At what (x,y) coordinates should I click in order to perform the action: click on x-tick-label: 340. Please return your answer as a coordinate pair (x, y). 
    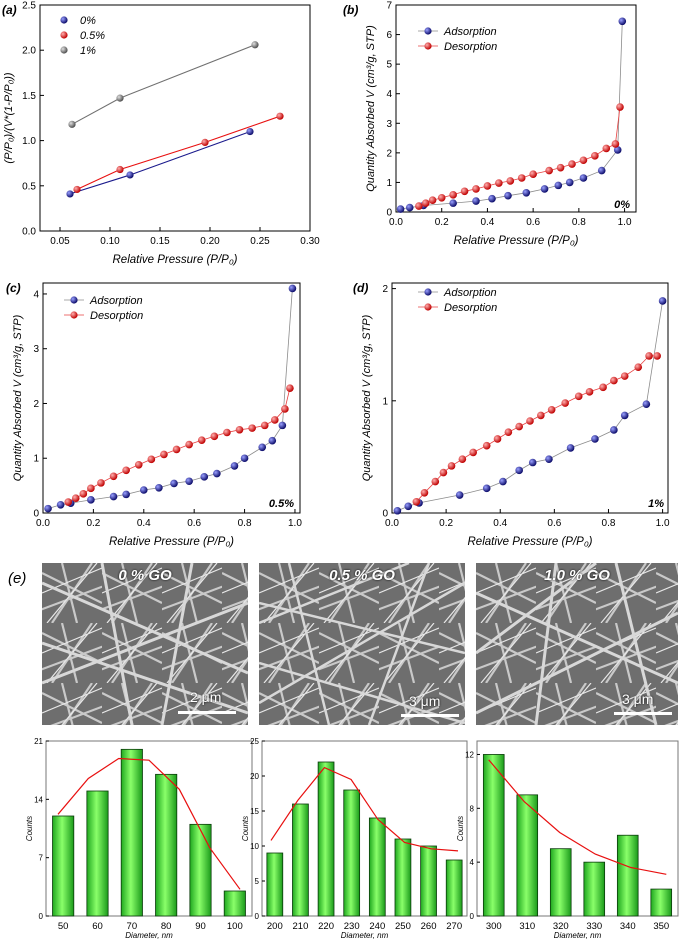
    Looking at the image, I should click on (628, 926).